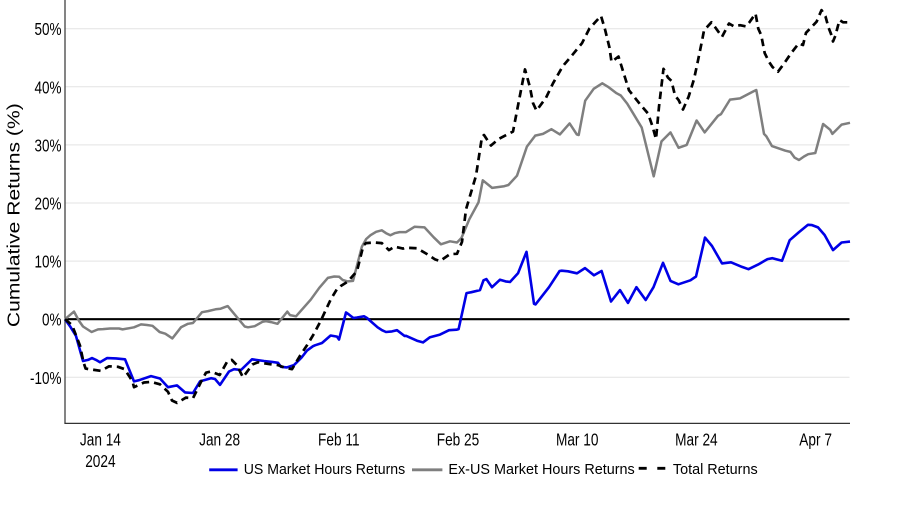 Image resolution: width=900 pixels, height=505 pixels. Describe the element at coordinates (219, 440) in the screenshot. I see `svg-text: Jan 28` at that location.